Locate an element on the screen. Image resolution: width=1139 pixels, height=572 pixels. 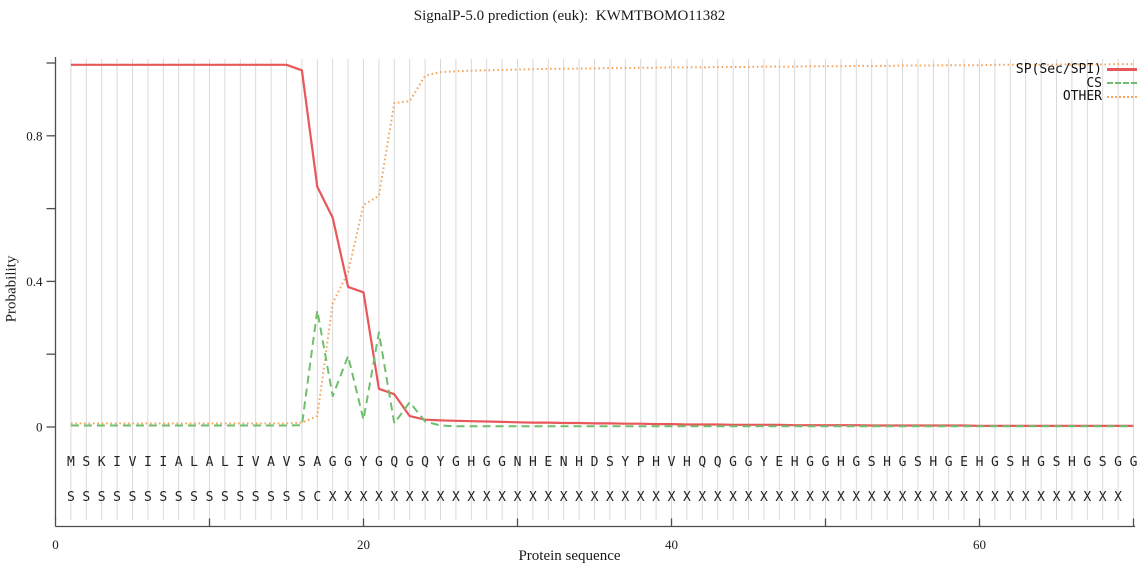
legend-label-sp: SP(Sec/SPI) is located at coordinates (1058, 69).